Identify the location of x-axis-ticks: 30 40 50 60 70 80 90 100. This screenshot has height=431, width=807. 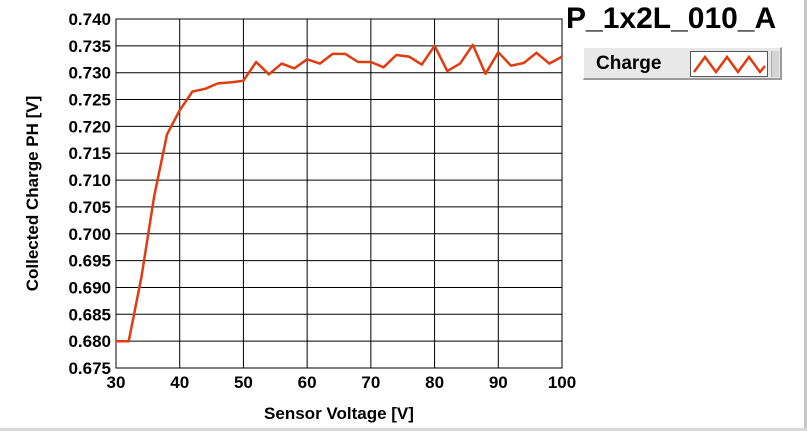
(342, 382).